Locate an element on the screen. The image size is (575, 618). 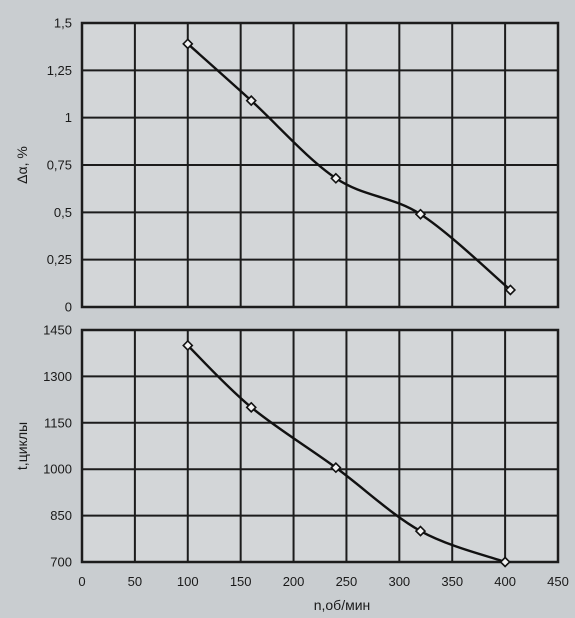
y-tick-label: 0,75 is located at coordinates (59, 165).